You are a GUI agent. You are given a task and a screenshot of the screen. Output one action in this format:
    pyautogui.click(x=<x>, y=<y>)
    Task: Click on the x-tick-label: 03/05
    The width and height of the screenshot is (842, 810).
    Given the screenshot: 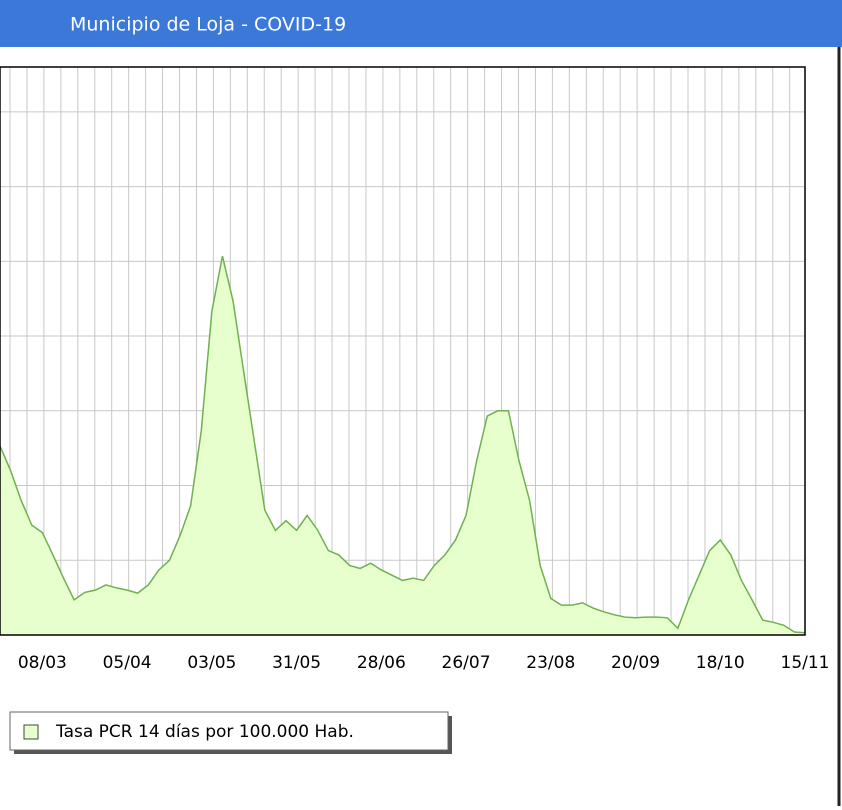 What is the action you would take?
    pyautogui.click(x=211, y=663)
    